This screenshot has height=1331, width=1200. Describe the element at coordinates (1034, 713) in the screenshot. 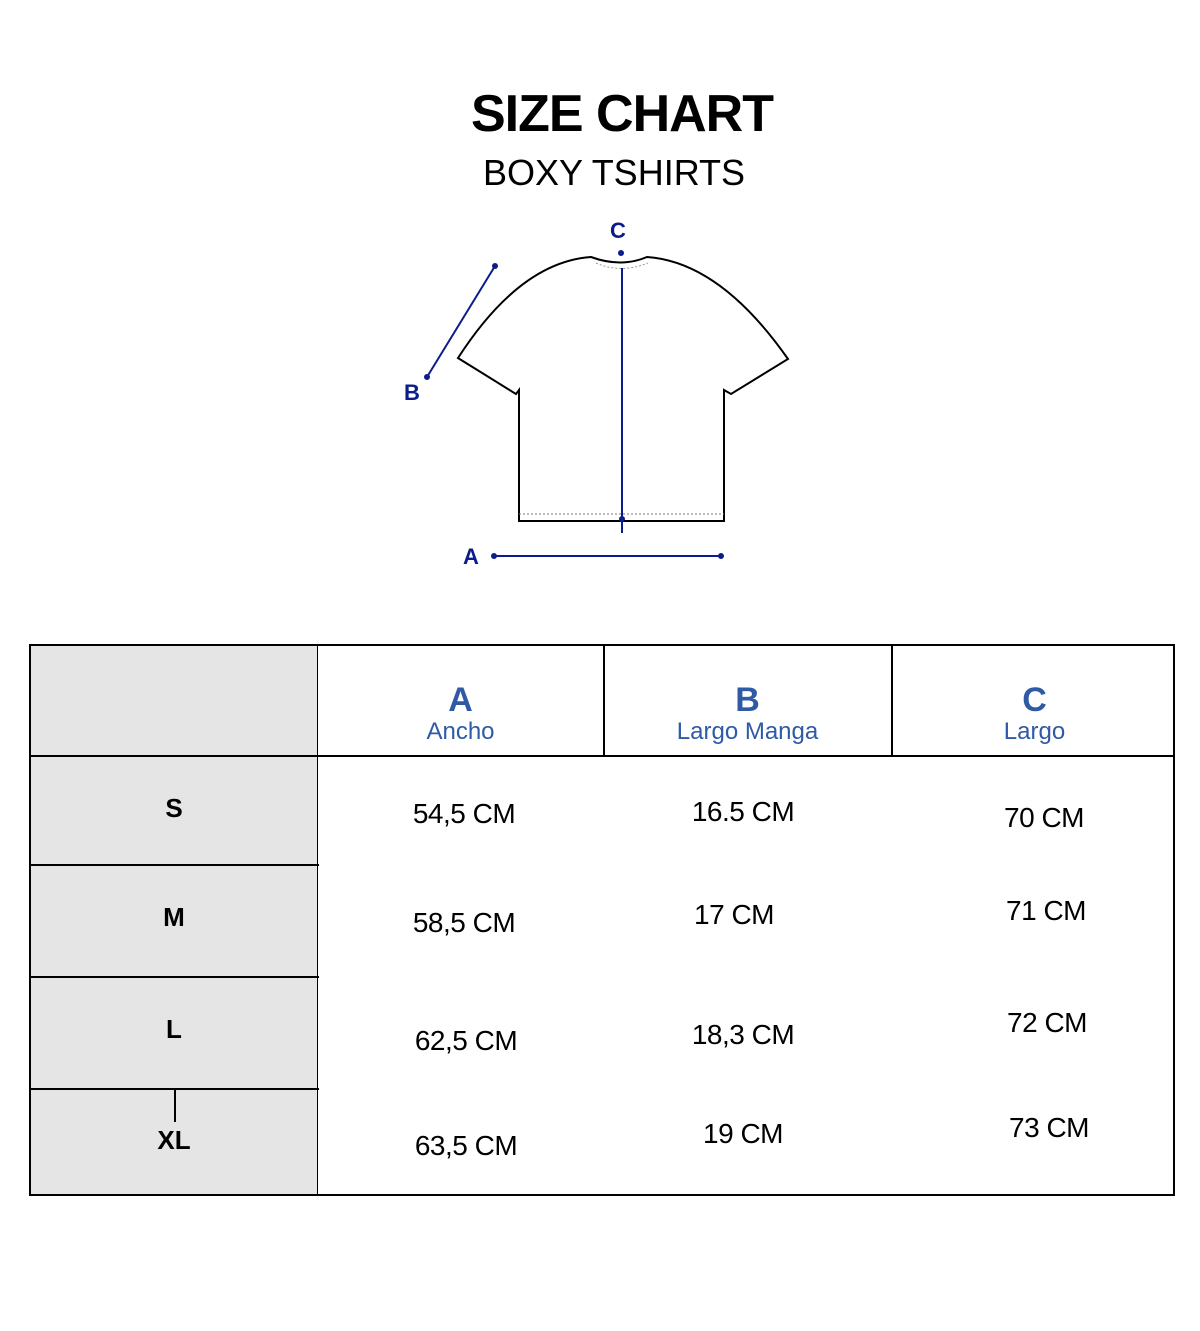

I see `column-header-c: C Largo` at that location.